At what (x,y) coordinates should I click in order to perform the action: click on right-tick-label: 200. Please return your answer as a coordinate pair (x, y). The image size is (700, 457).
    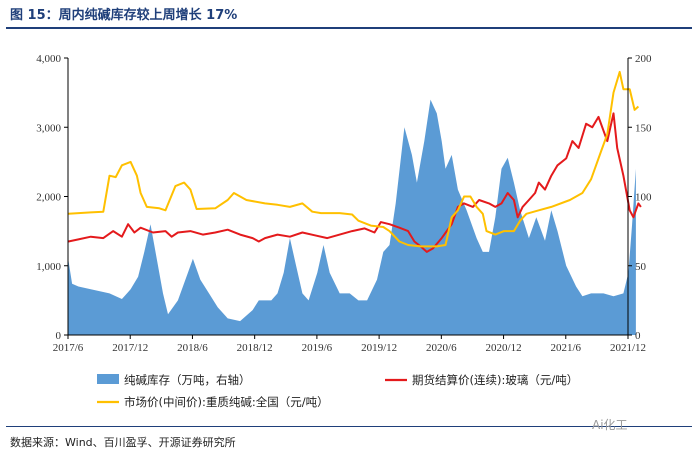
    Looking at the image, I should click on (643, 59).